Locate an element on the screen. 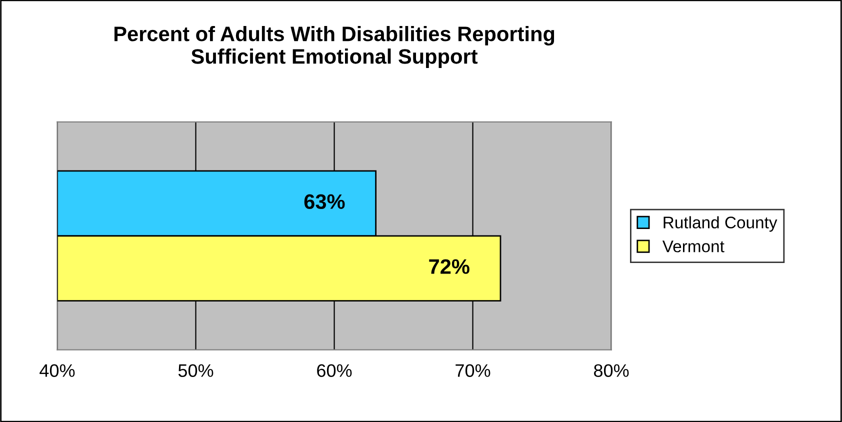  data-label: 72% is located at coordinates (449, 266).